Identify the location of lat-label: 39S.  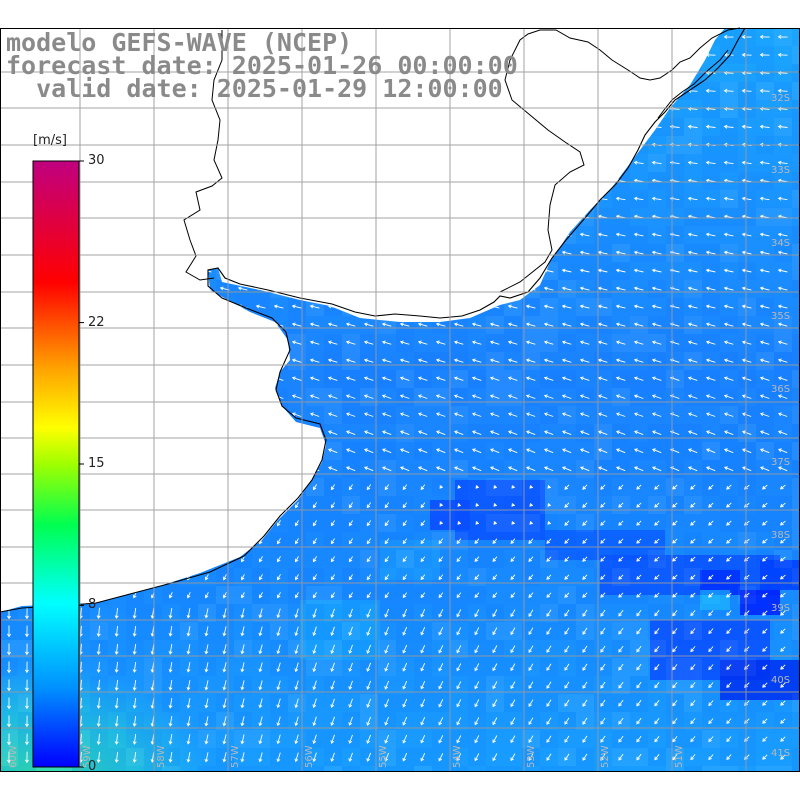
(780, 608).